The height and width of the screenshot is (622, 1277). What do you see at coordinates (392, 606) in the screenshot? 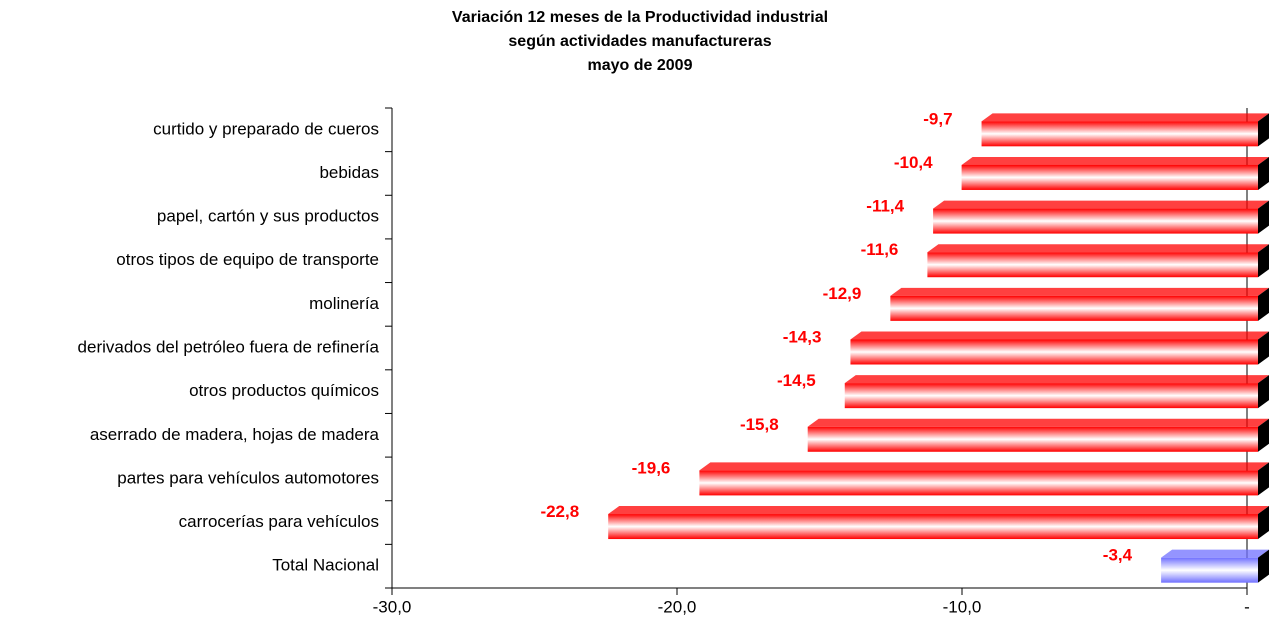
I see `x-tick-label: -30,0` at bounding box center [392, 606].